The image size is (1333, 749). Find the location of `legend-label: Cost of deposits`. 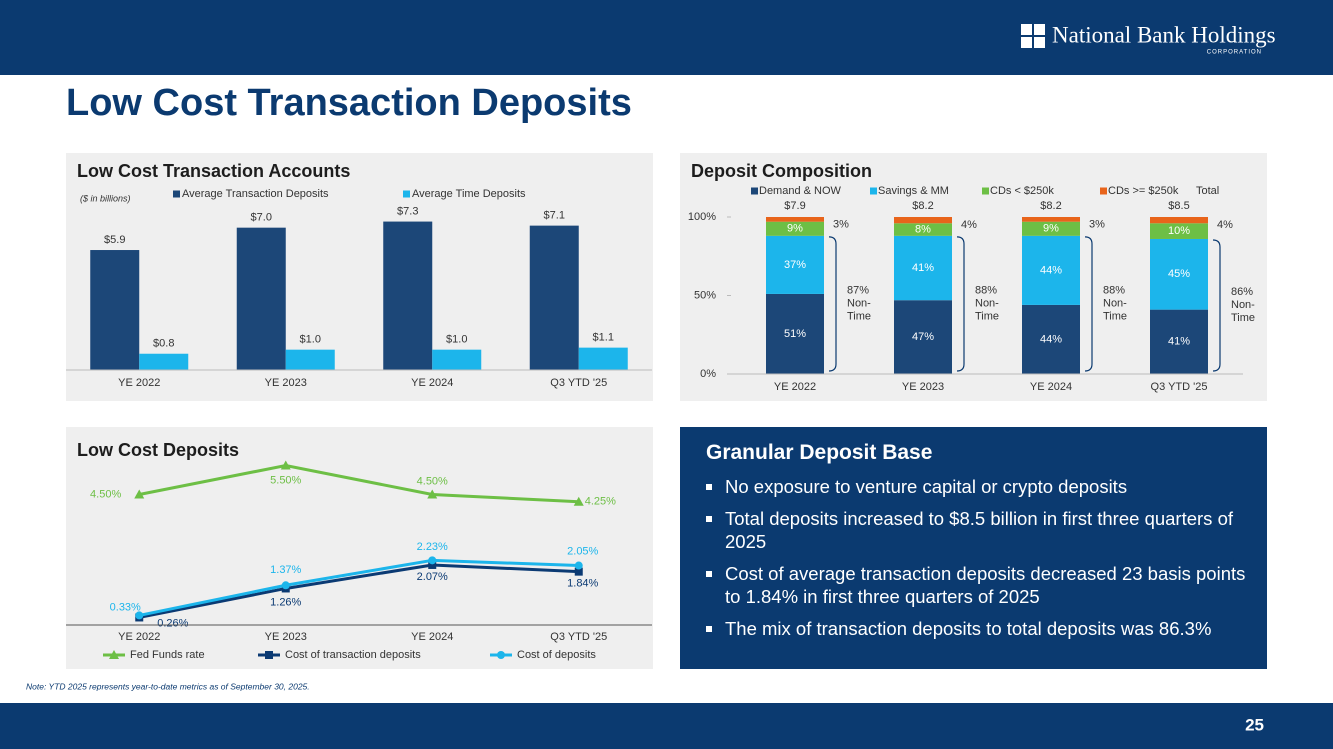

legend-label: Cost of deposits is located at coordinates (556, 655).